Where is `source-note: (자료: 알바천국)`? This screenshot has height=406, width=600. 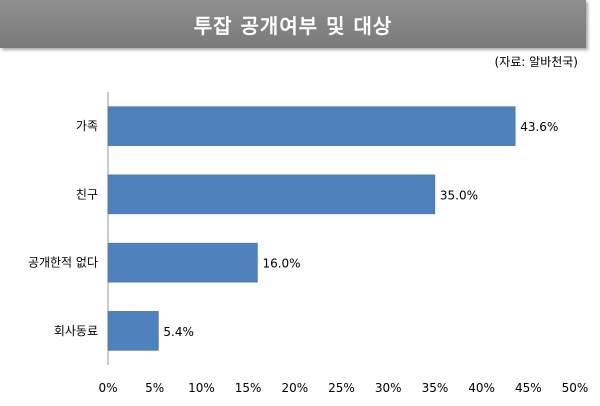 source-note: (자료: 알바천국) is located at coordinates (536, 62).